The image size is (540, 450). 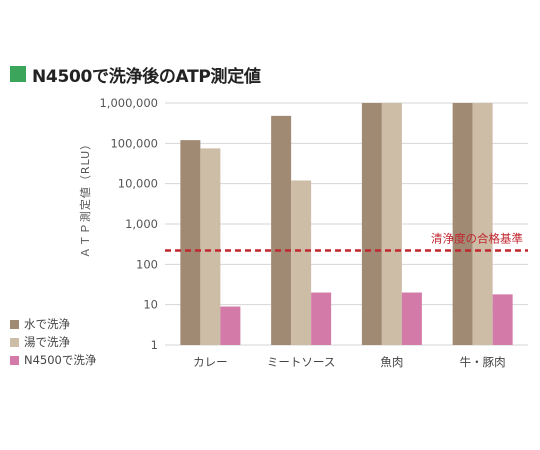 What do you see at coordinates (150, 305) in the screenshot?
I see `y-tick-label: 10` at bounding box center [150, 305].